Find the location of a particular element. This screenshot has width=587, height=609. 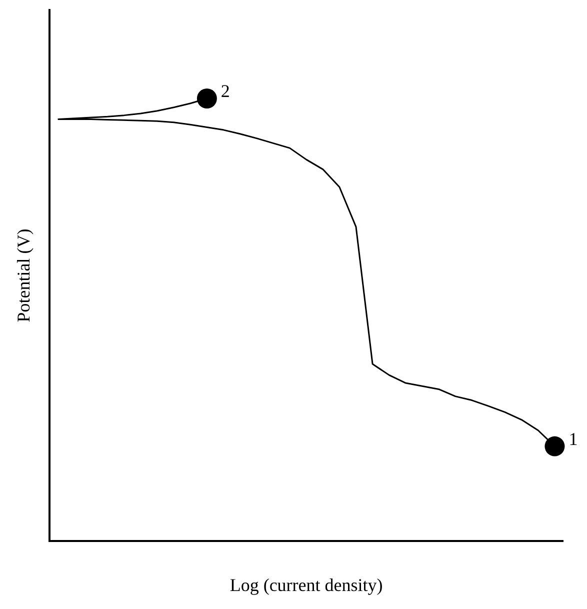

x-axis-title: Log (current density) is located at coordinates (306, 584).